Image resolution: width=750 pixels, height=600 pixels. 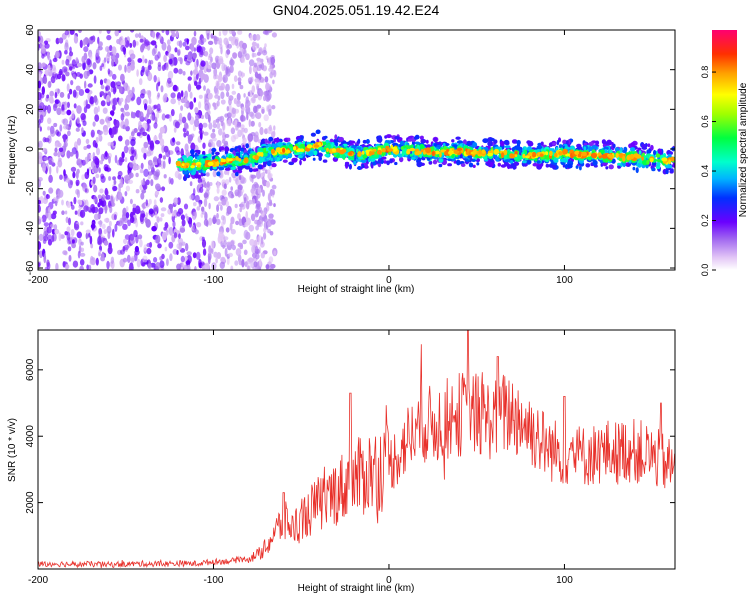 I want to click on snr-y-tick-label: 4000, so click(x=30, y=436).